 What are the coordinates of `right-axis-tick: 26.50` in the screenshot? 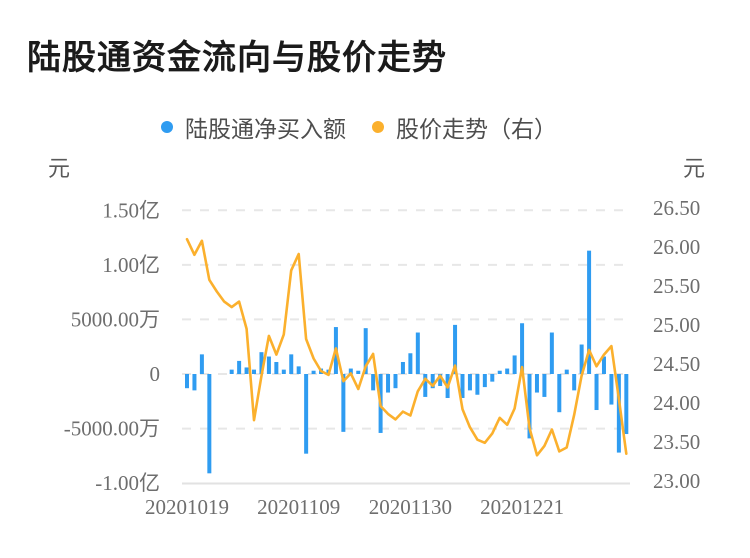 It's located at (676, 208).